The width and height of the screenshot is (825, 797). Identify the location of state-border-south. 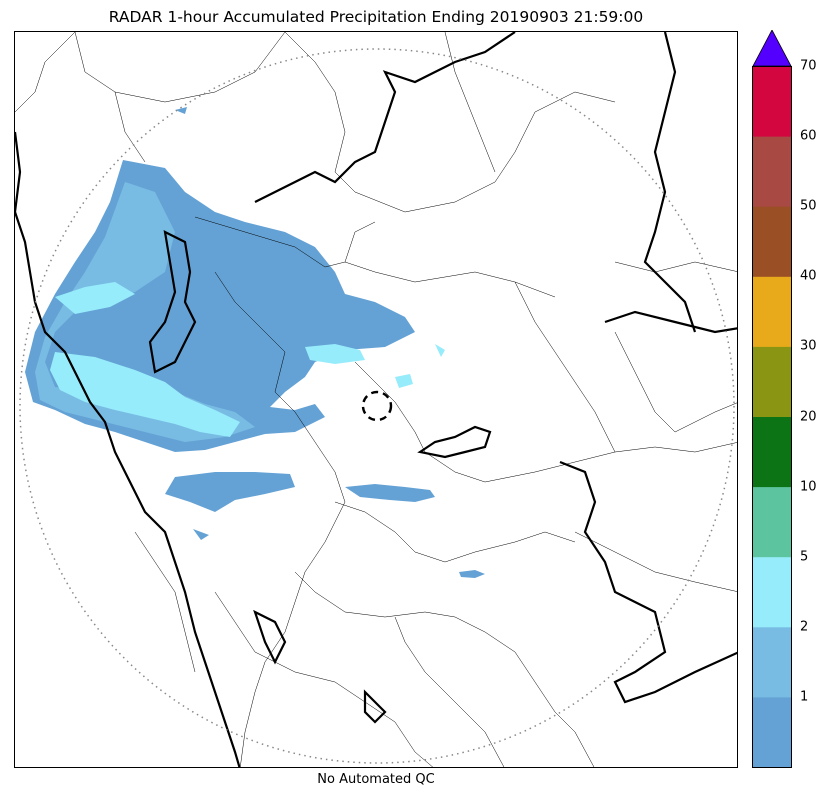
(375, 706).